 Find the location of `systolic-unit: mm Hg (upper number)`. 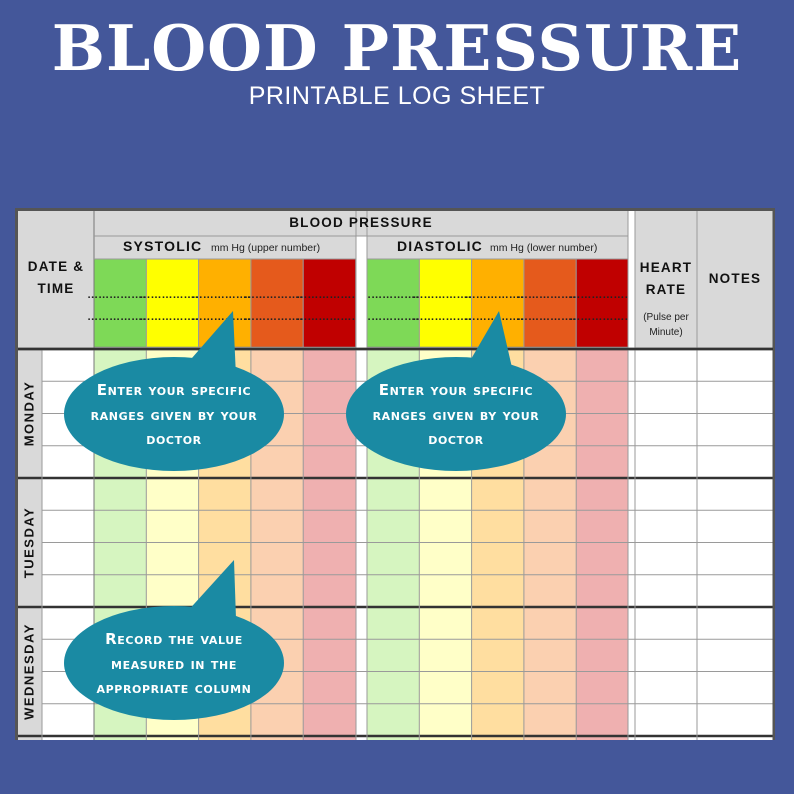

systolic-unit: mm Hg (upper number) is located at coordinates (265, 248).